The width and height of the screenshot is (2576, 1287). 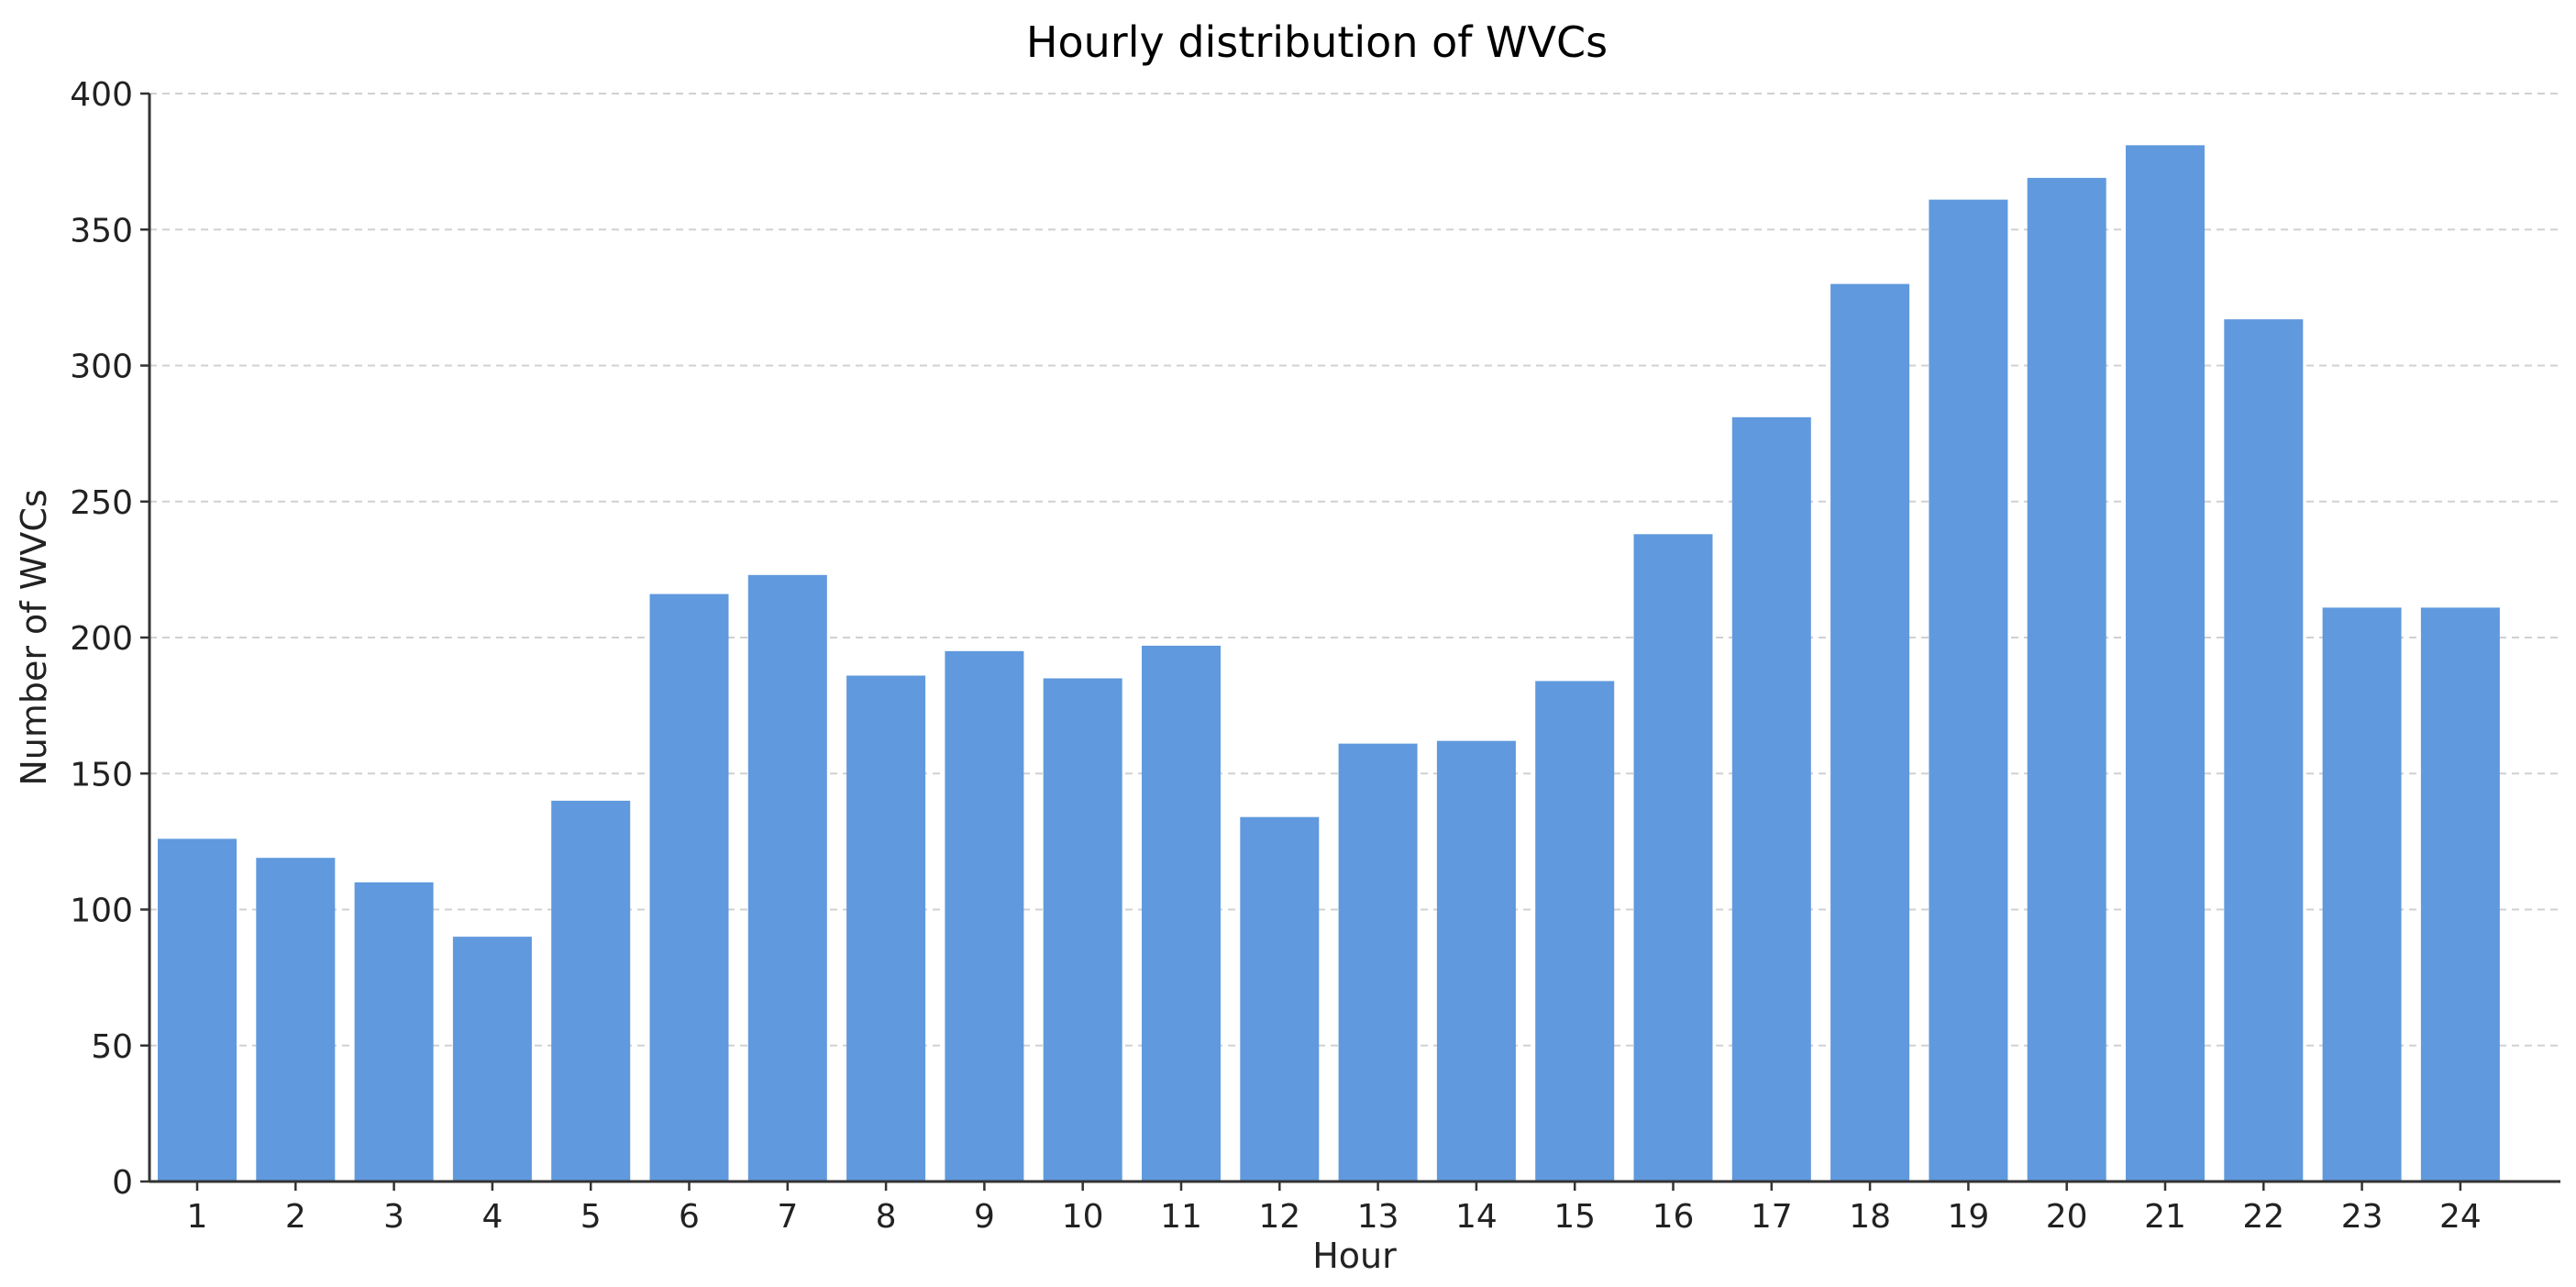 I want to click on x-tick-label-4: 4, so click(x=492, y=1217).